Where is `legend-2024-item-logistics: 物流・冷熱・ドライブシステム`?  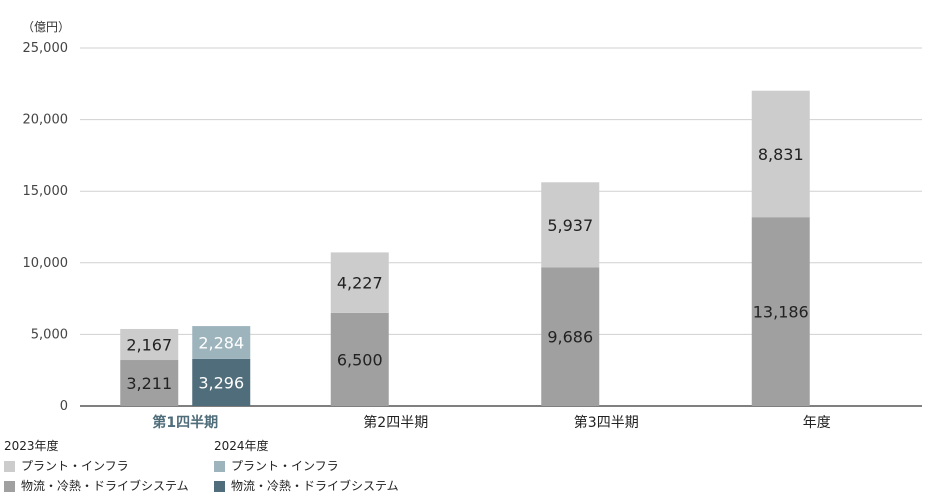
legend-2024-item-logistics: 物流・冷熱・ドライブシステム is located at coordinates (306, 486).